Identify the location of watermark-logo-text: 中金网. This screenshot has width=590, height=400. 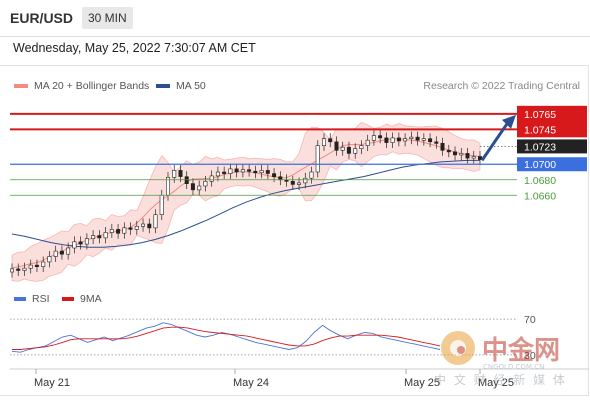
(521, 350).